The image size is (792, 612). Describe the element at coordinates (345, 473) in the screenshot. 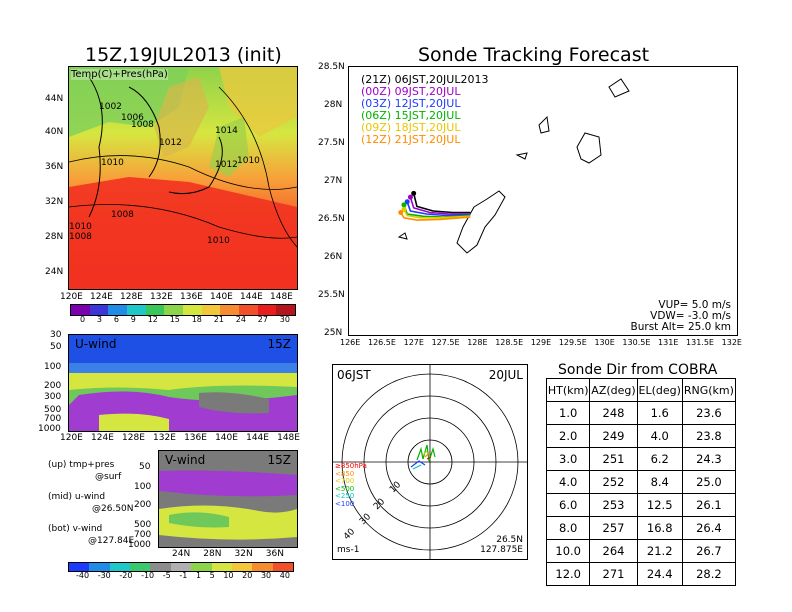

I see `level-label: <850` at that location.